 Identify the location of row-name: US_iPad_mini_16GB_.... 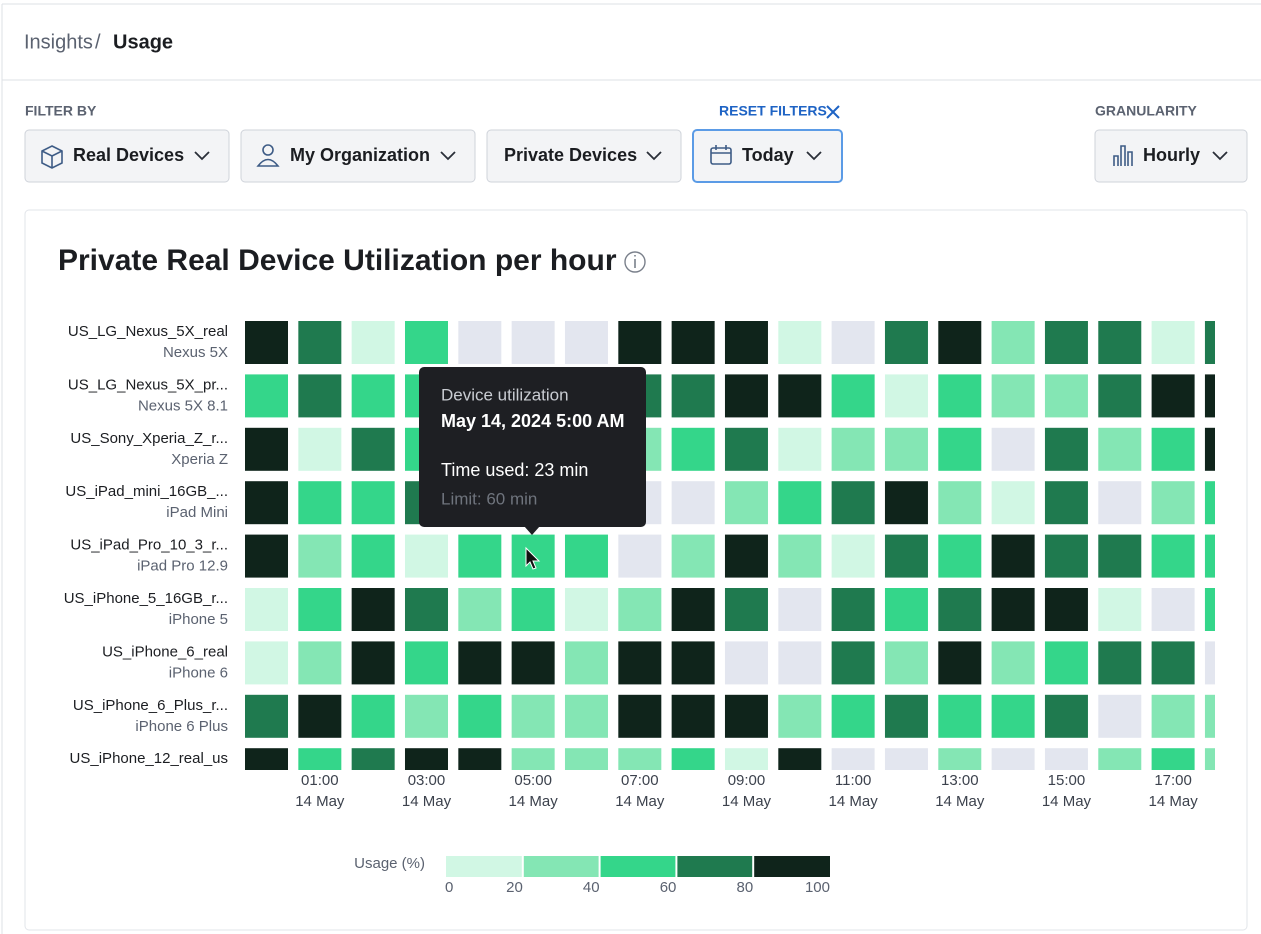
(146, 491).